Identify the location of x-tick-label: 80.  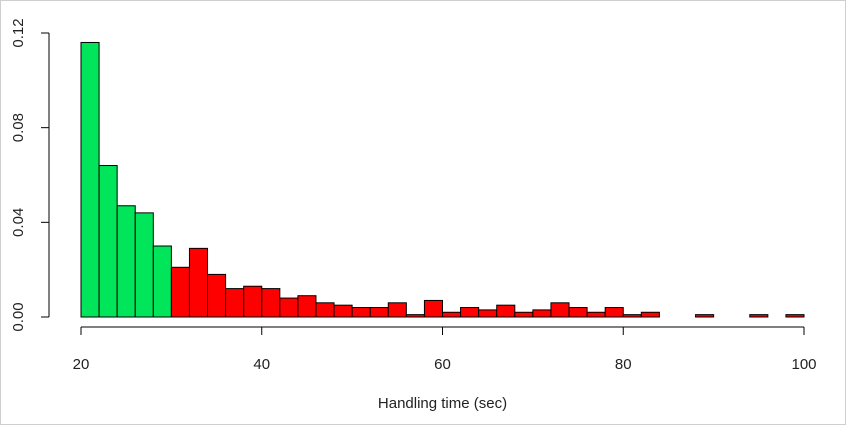
(623, 364).